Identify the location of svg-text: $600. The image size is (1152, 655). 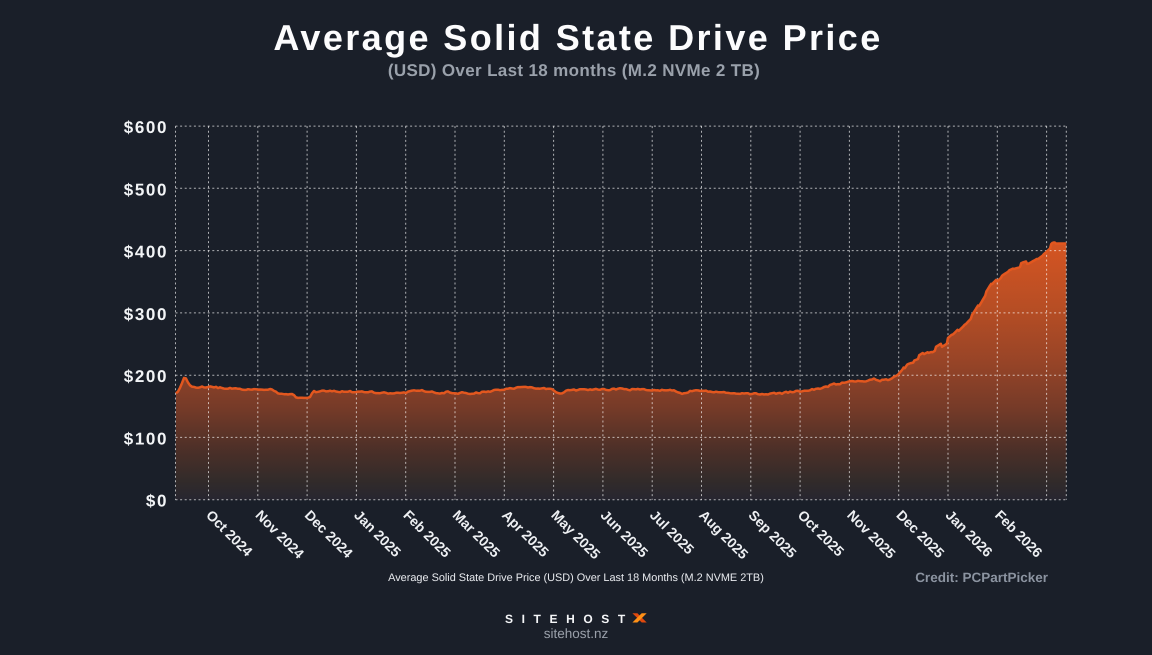
(146, 127).